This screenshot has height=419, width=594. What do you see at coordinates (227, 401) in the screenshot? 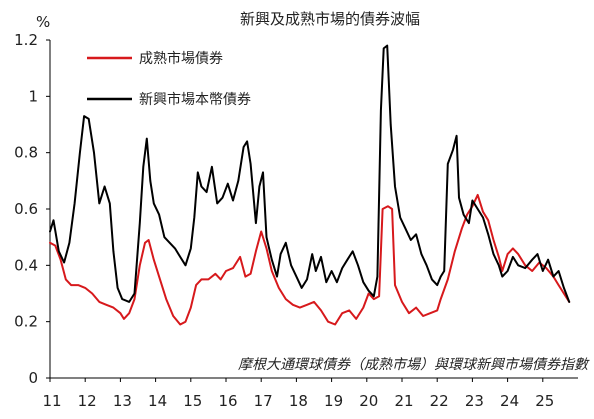
I see `x-tick-label: 16` at bounding box center [227, 401].